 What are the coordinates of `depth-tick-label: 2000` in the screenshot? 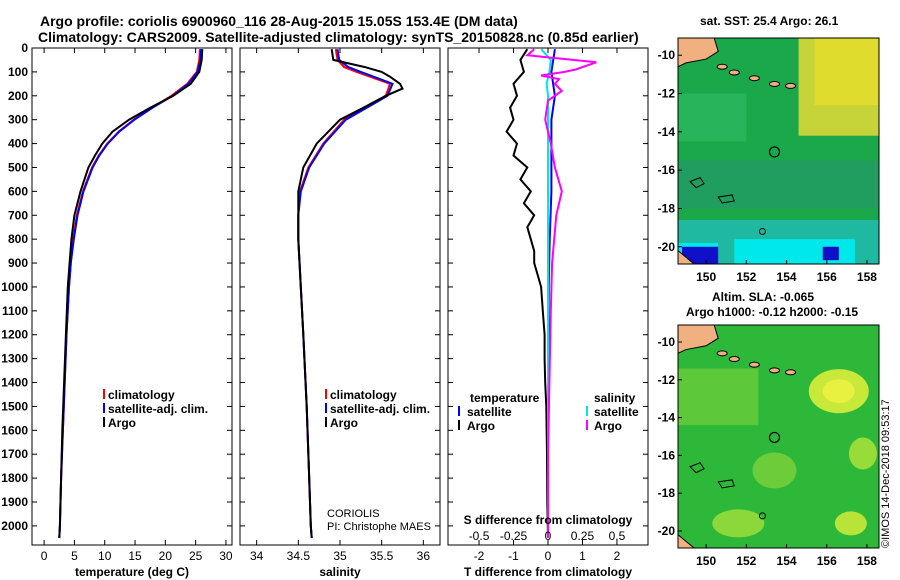 It's located at (14, 526).